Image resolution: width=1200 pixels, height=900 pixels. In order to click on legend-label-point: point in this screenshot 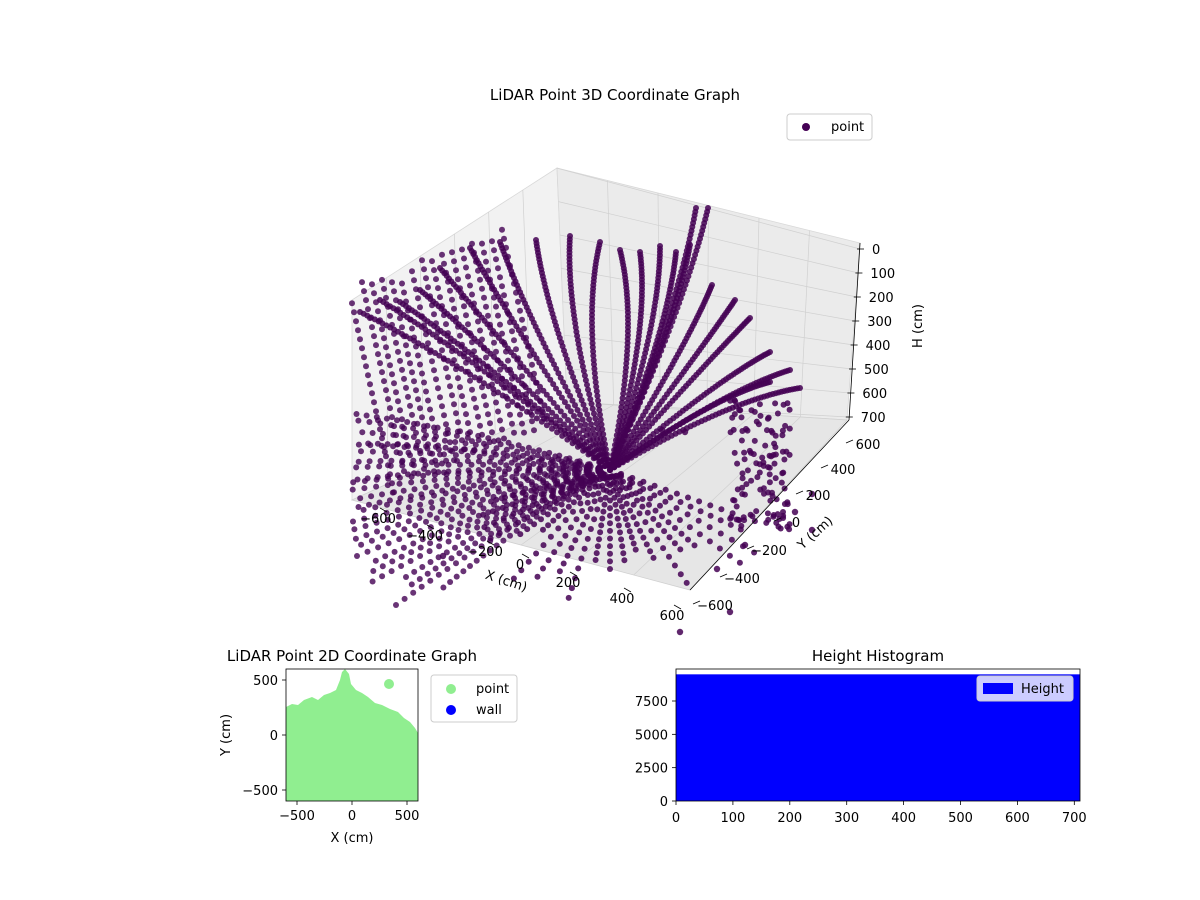, I will do `click(847, 127)`.